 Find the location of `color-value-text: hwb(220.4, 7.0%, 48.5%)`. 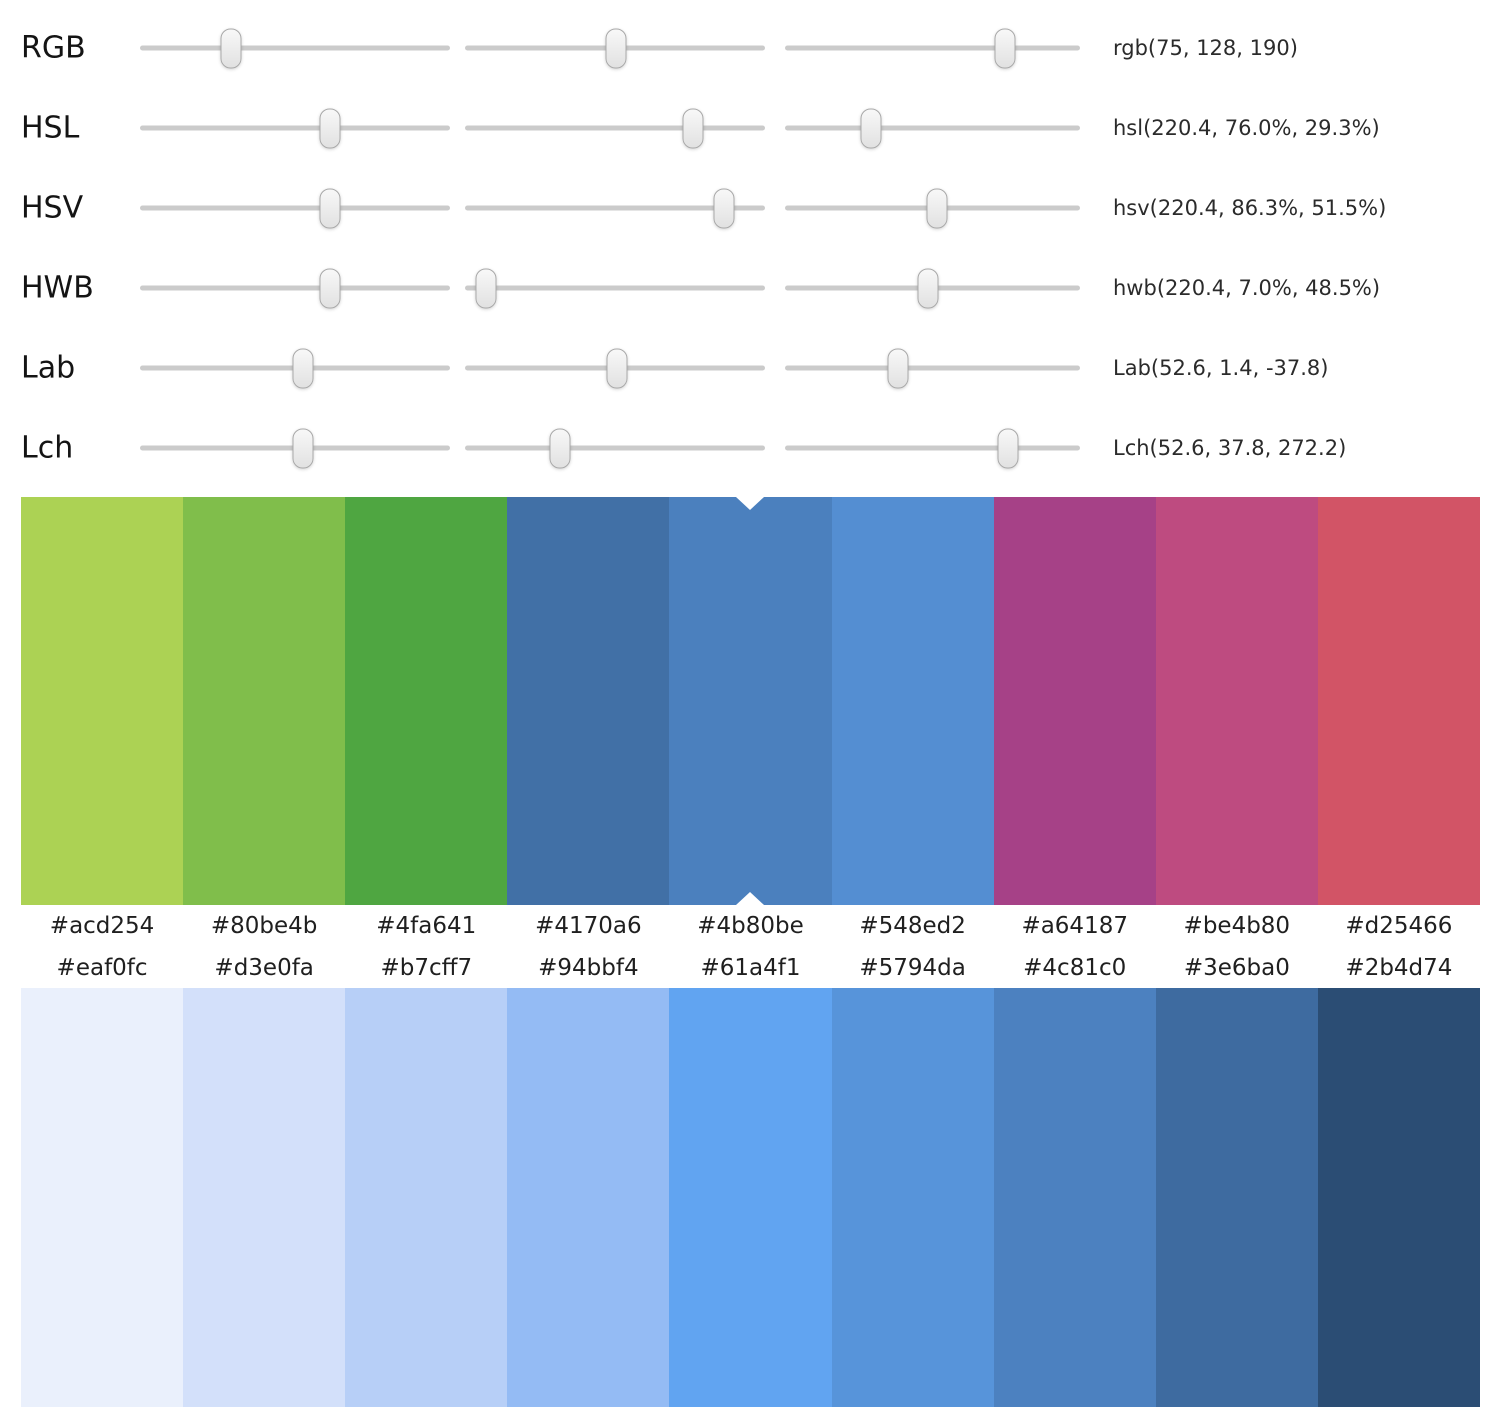

color-value-text: hwb(220.4, 7.0%, 48.5%) is located at coordinates (1247, 288).